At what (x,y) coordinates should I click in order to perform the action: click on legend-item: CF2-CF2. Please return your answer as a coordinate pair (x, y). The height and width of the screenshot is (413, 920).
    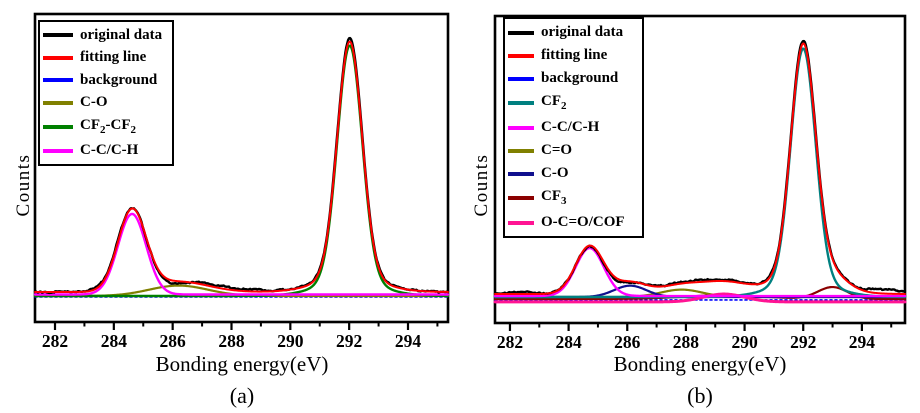
    Looking at the image, I should click on (106, 126).